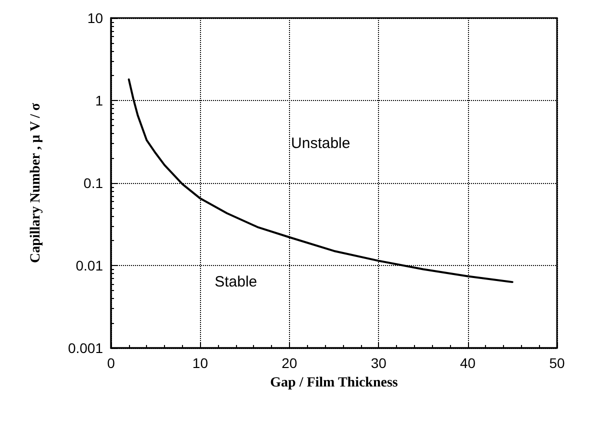 Image resolution: width=595 pixels, height=434 pixels. Describe the element at coordinates (200, 363) in the screenshot. I see `x-tick-label: 10` at that location.